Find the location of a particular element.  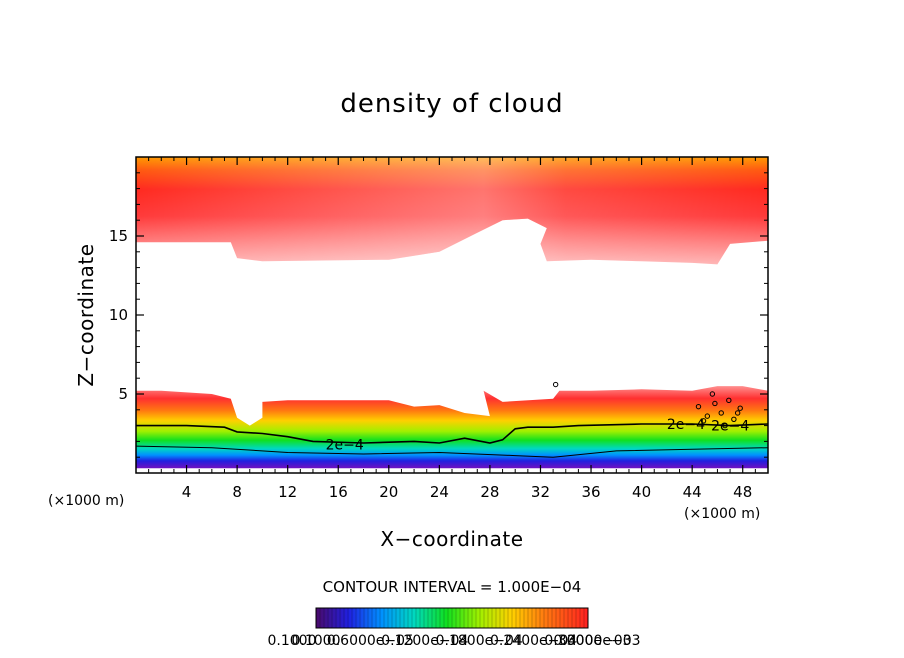

x-tick-label: 16 is located at coordinates (338, 492).